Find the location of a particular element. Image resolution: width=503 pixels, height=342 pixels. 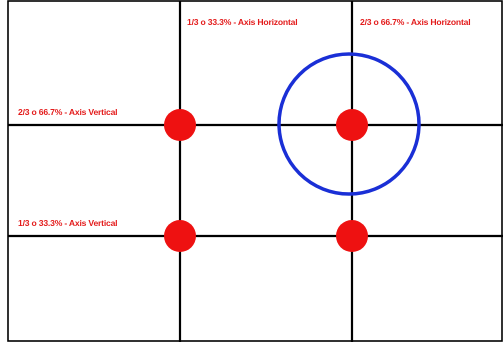

label-horizontal-two-thirds: 2/3 o 66.7% - Axis Horizontal is located at coordinates (415, 22).